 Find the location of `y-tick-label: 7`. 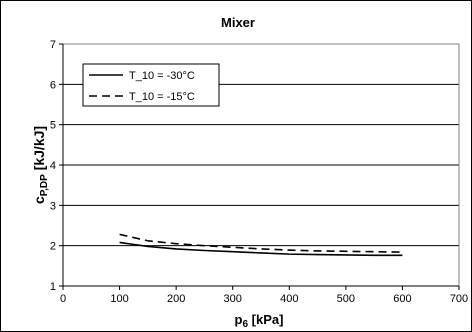

y-tick-label: 7 is located at coordinates (53, 45).